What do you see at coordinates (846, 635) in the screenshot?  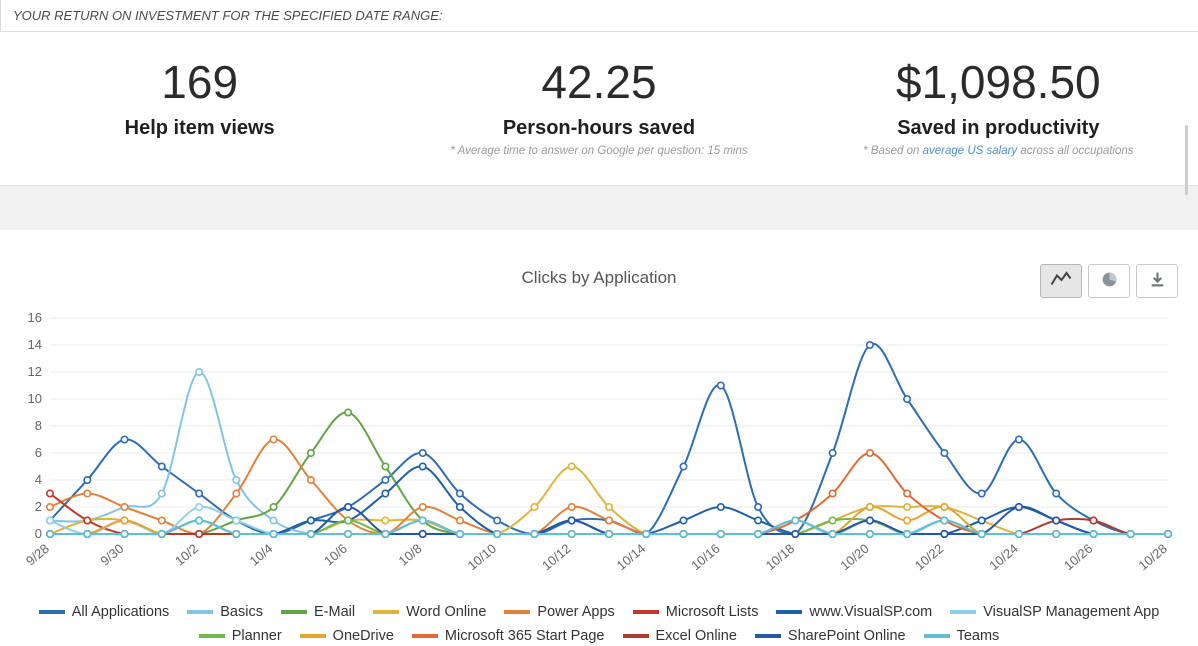 I see `legend-label: SharePoint Online` at bounding box center [846, 635].